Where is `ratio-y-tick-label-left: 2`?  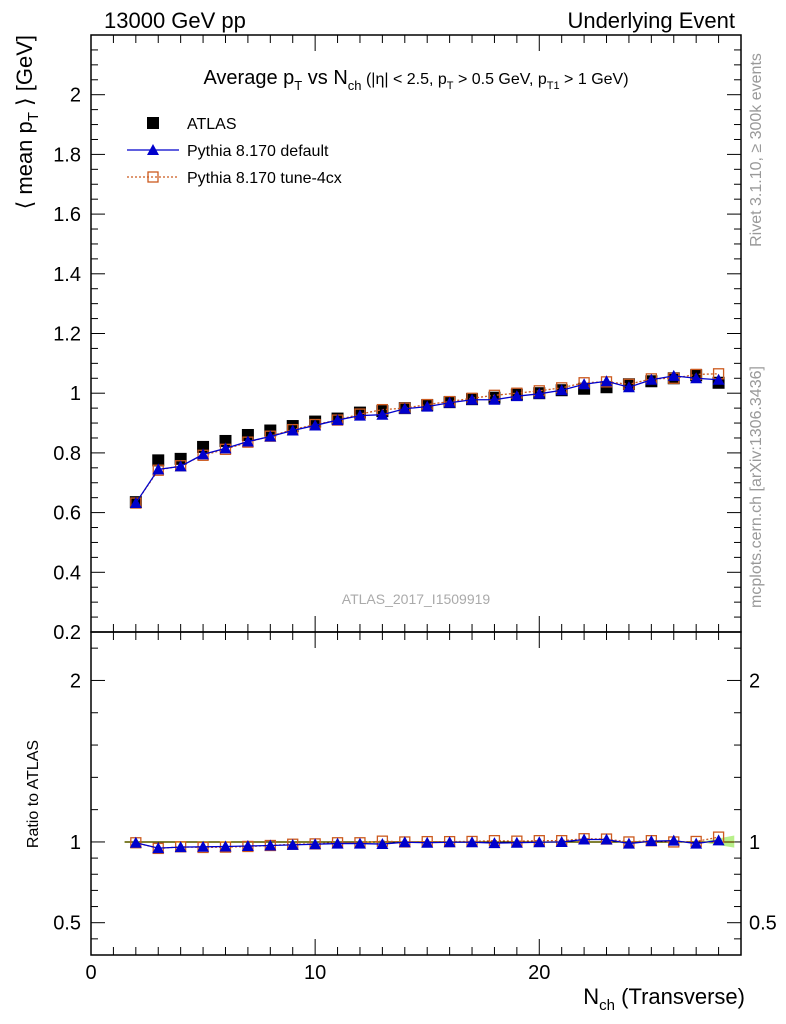
ratio-y-tick-label-left: 2 is located at coordinates (75, 681).